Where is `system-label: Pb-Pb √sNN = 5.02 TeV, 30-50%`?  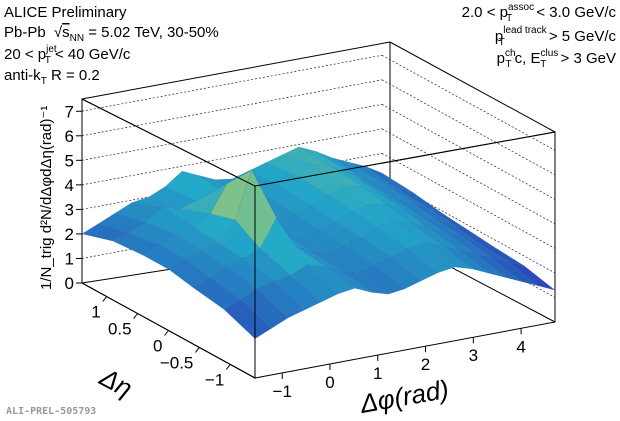
system-label: Pb-Pb √sNN = 5.02 TeV, 30-50% is located at coordinates (111, 34).